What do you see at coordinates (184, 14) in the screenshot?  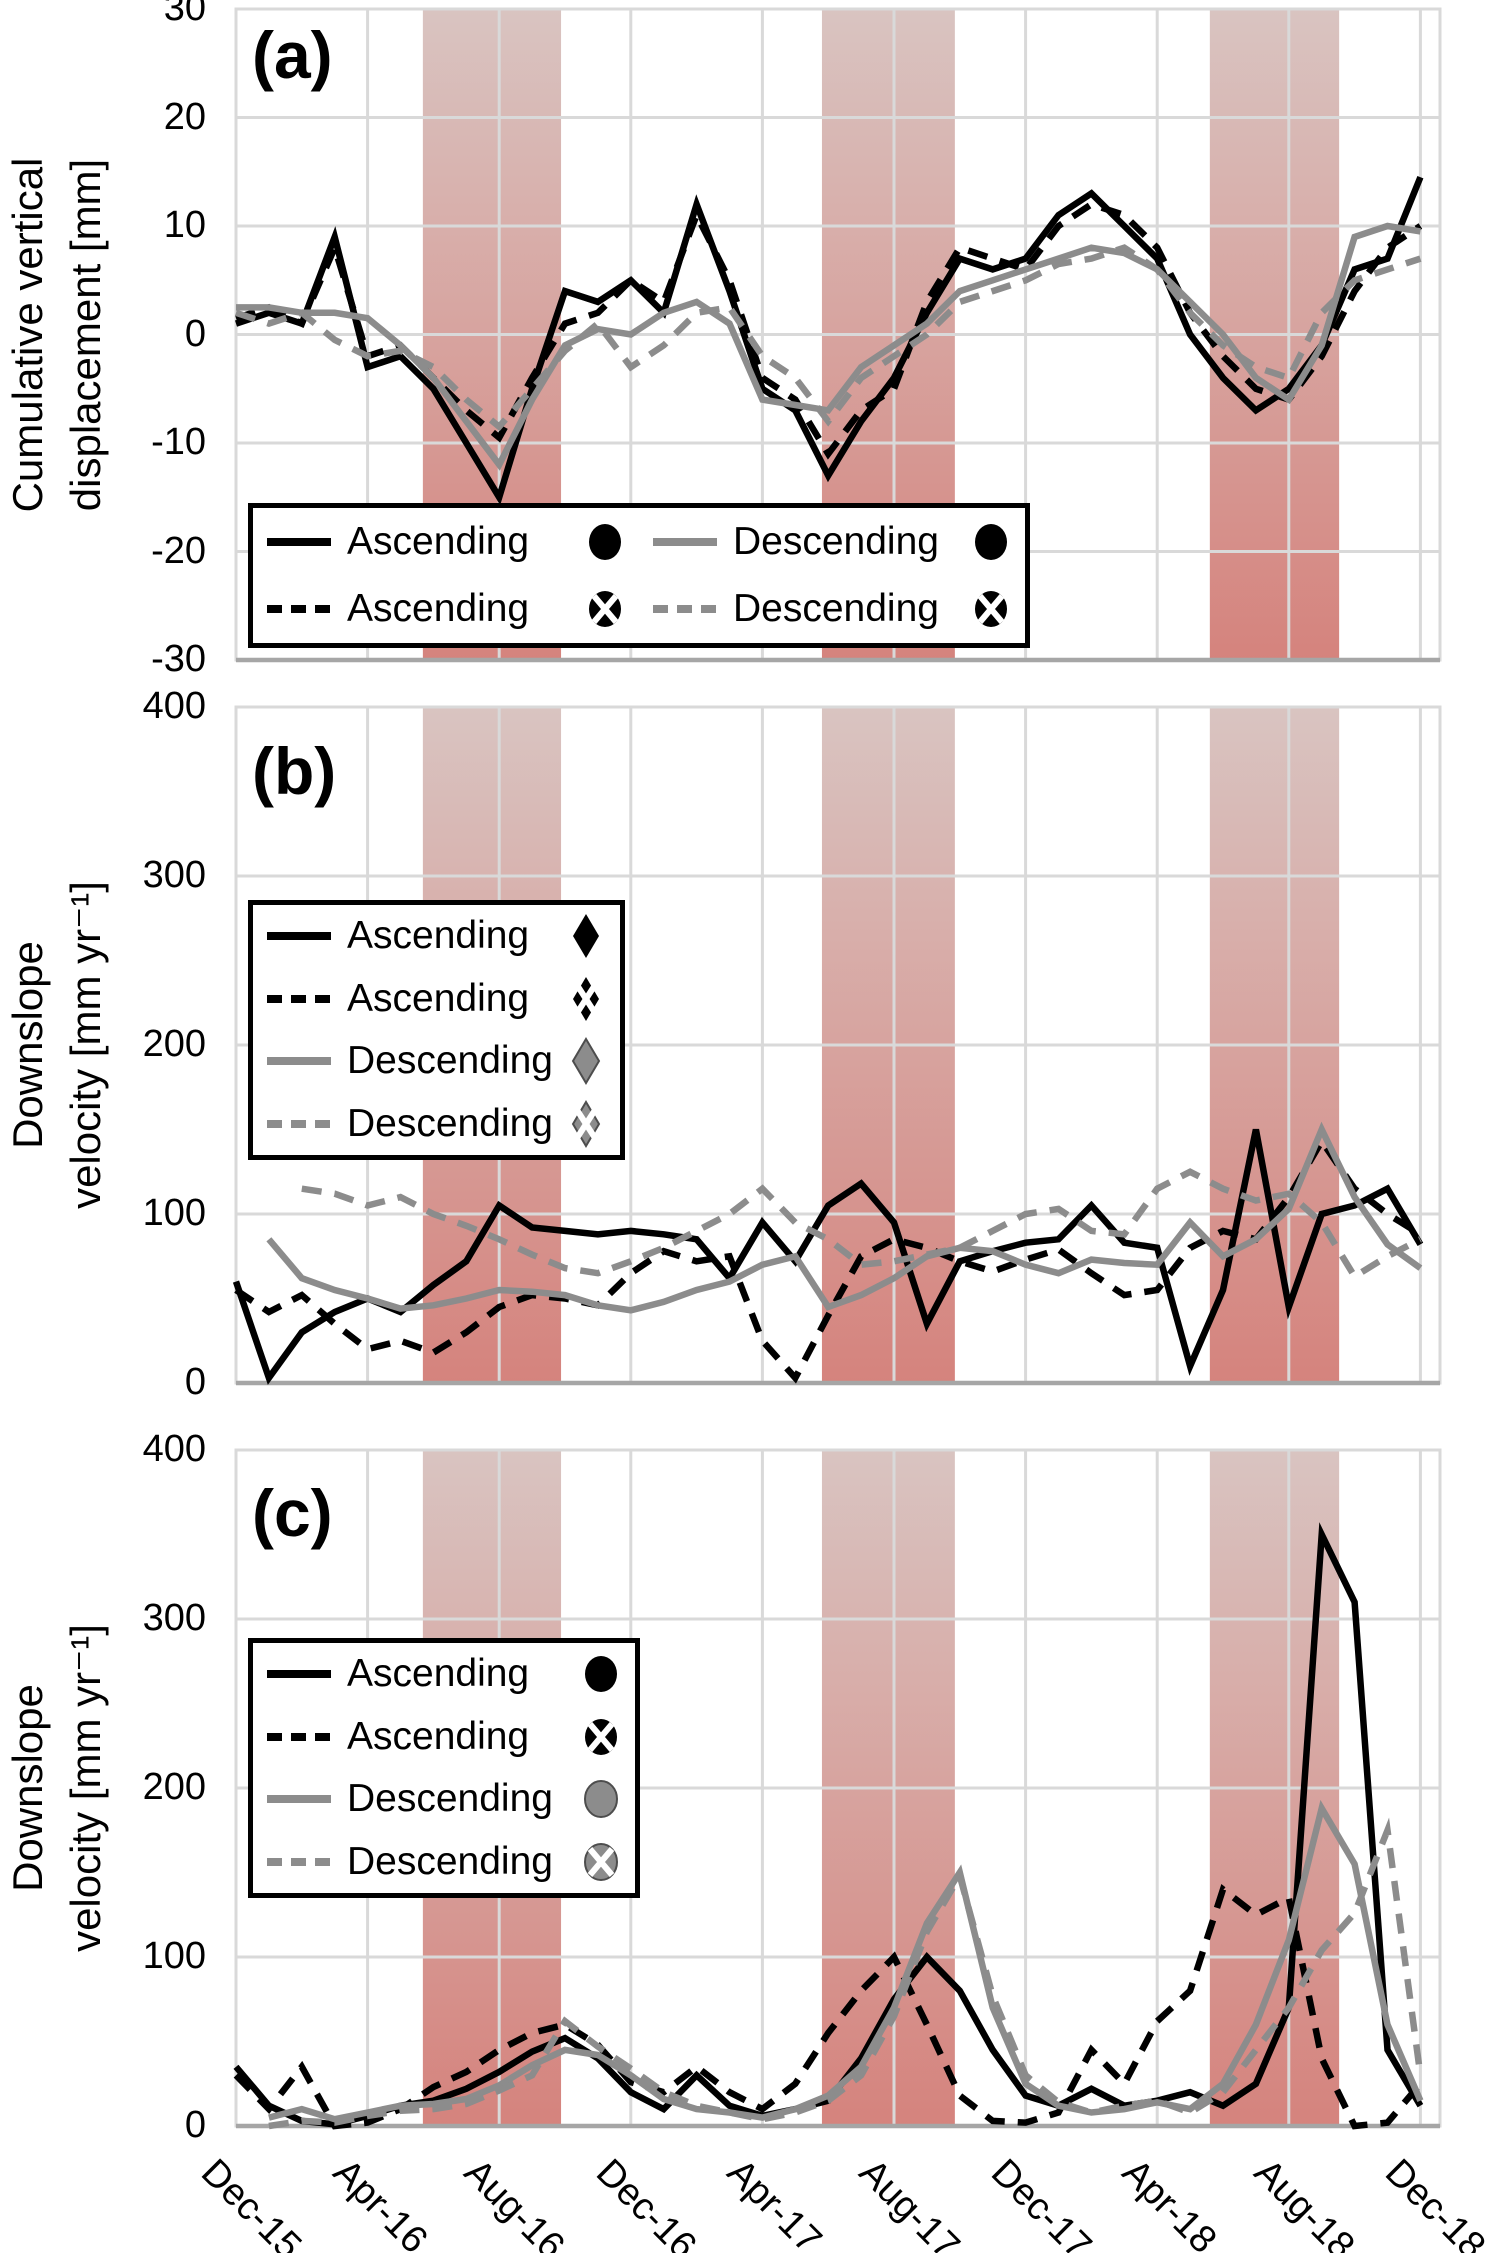 I see `y-tick-label: 30` at bounding box center [184, 14].